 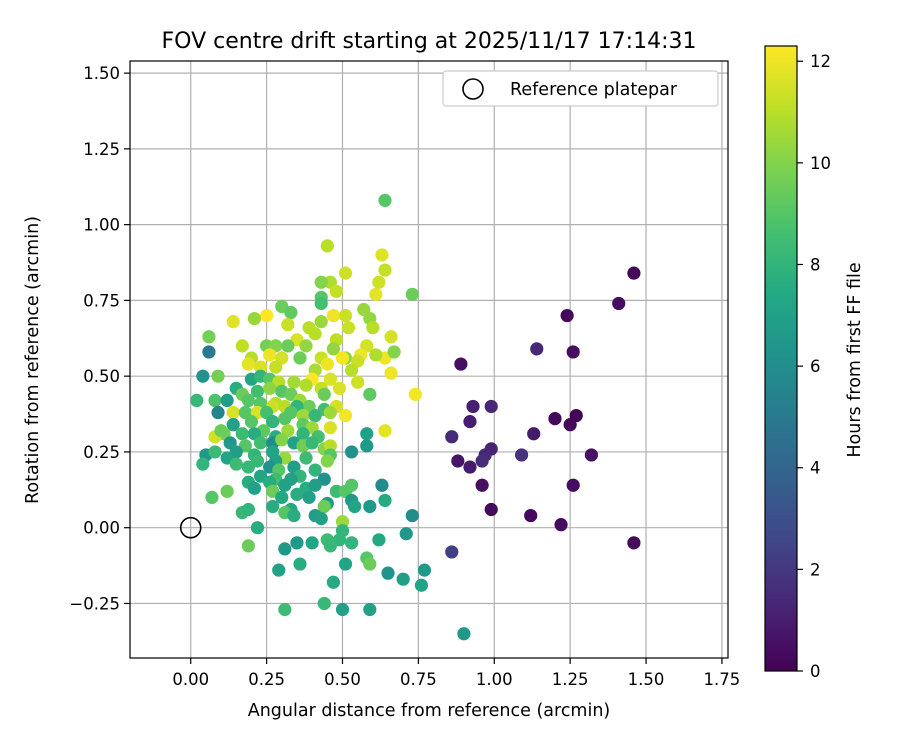 I want to click on y-axis-ticks: −0.25 0.00 0.25 0.50 0.75 1.00 1.25 1.50, so click(x=99, y=338).